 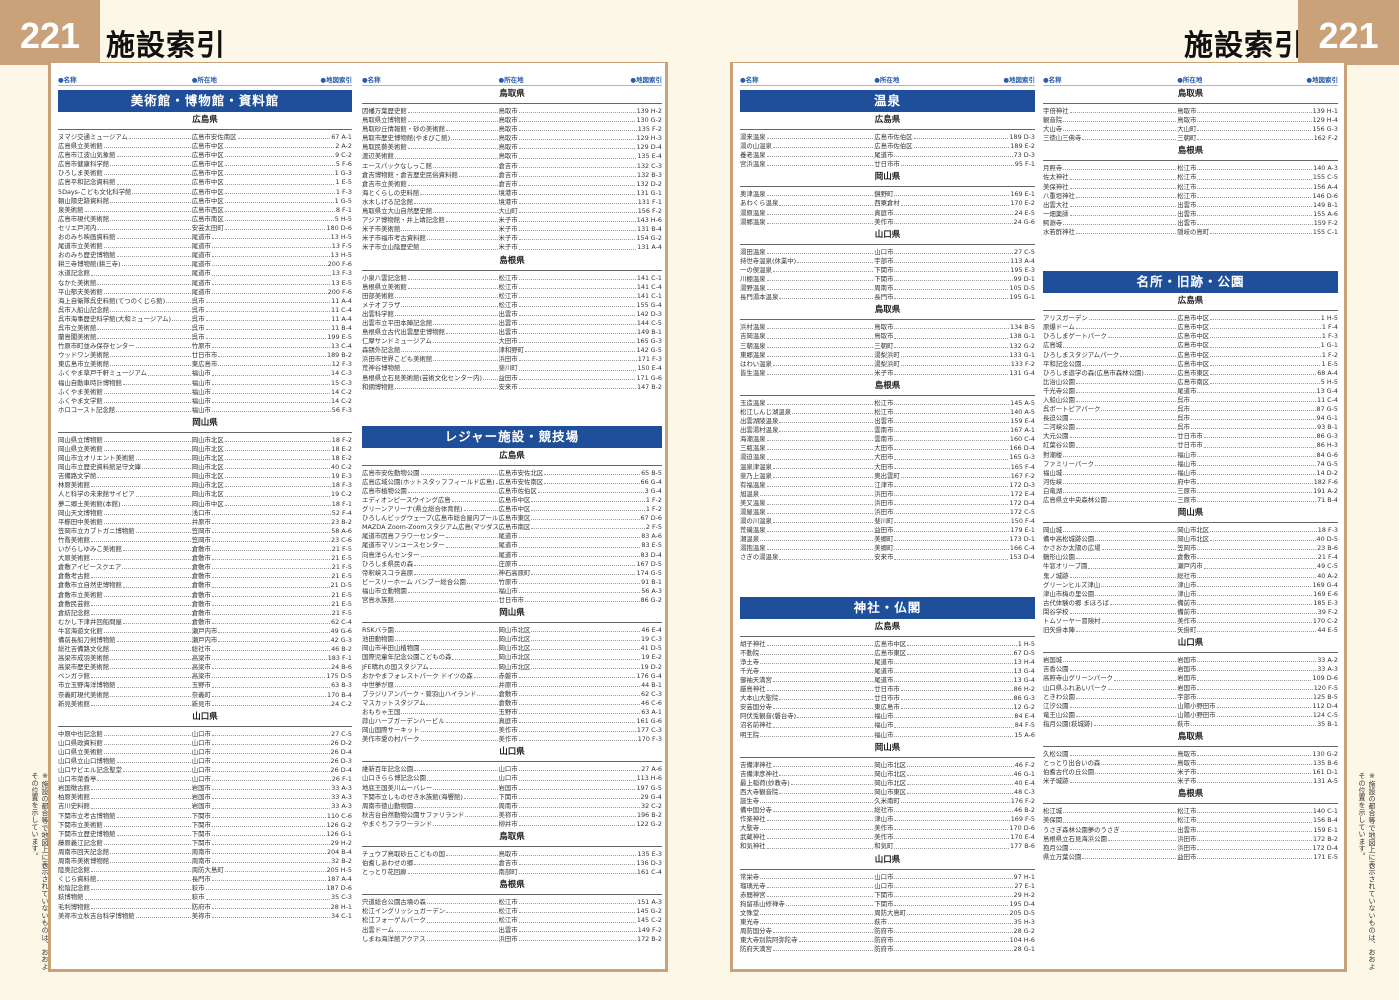 I want to click on entry-name-cell: 呉市入船山記念館, so click(x=125, y=310).